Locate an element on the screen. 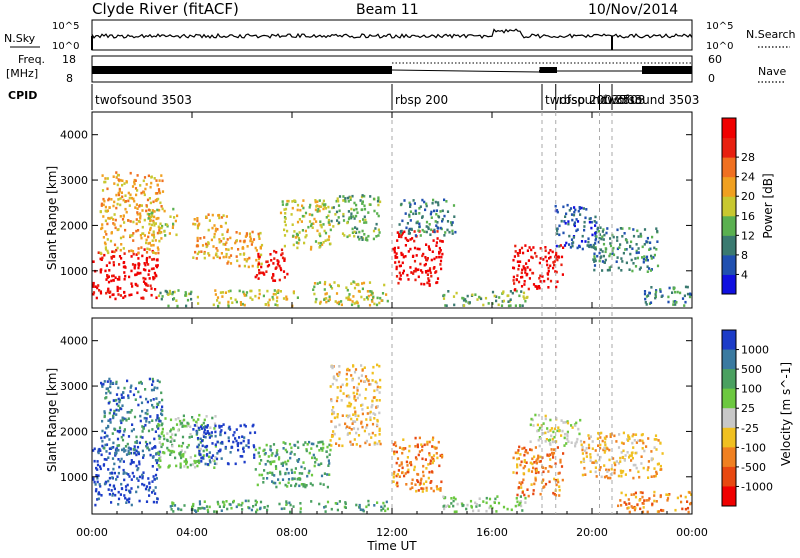 The image size is (800, 558). noise-panel-frame is located at coordinates (392, 35).